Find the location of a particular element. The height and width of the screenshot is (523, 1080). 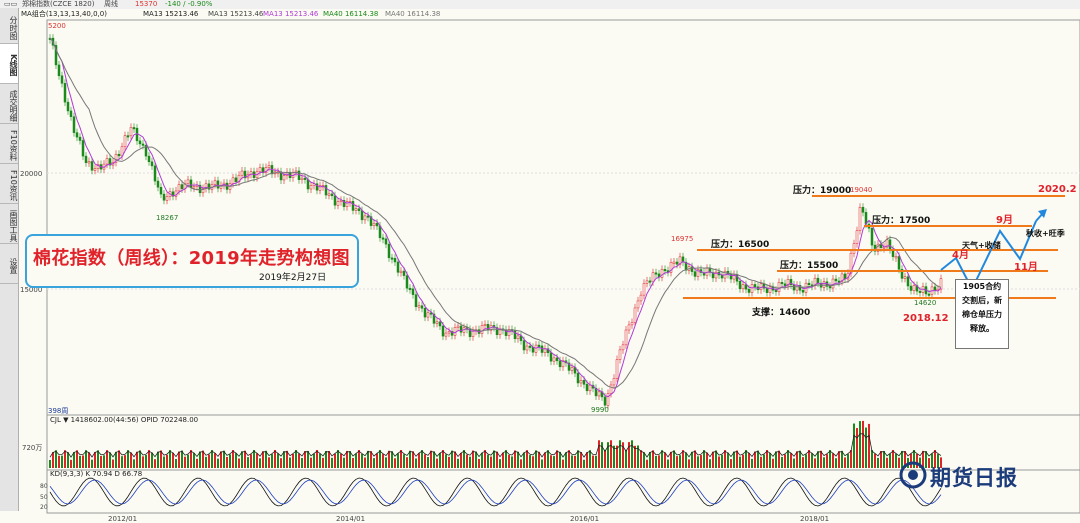

label-low-18267: 18267 is located at coordinates (167, 218).